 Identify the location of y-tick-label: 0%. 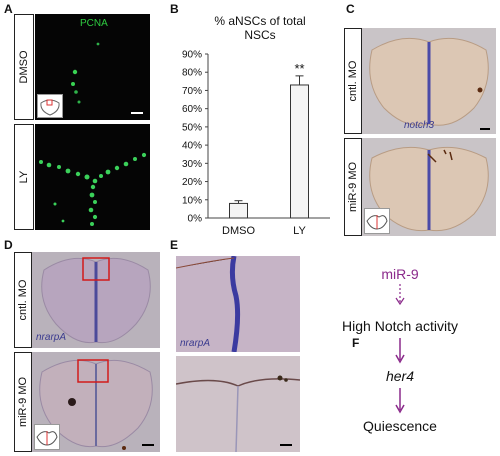
(195, 219).